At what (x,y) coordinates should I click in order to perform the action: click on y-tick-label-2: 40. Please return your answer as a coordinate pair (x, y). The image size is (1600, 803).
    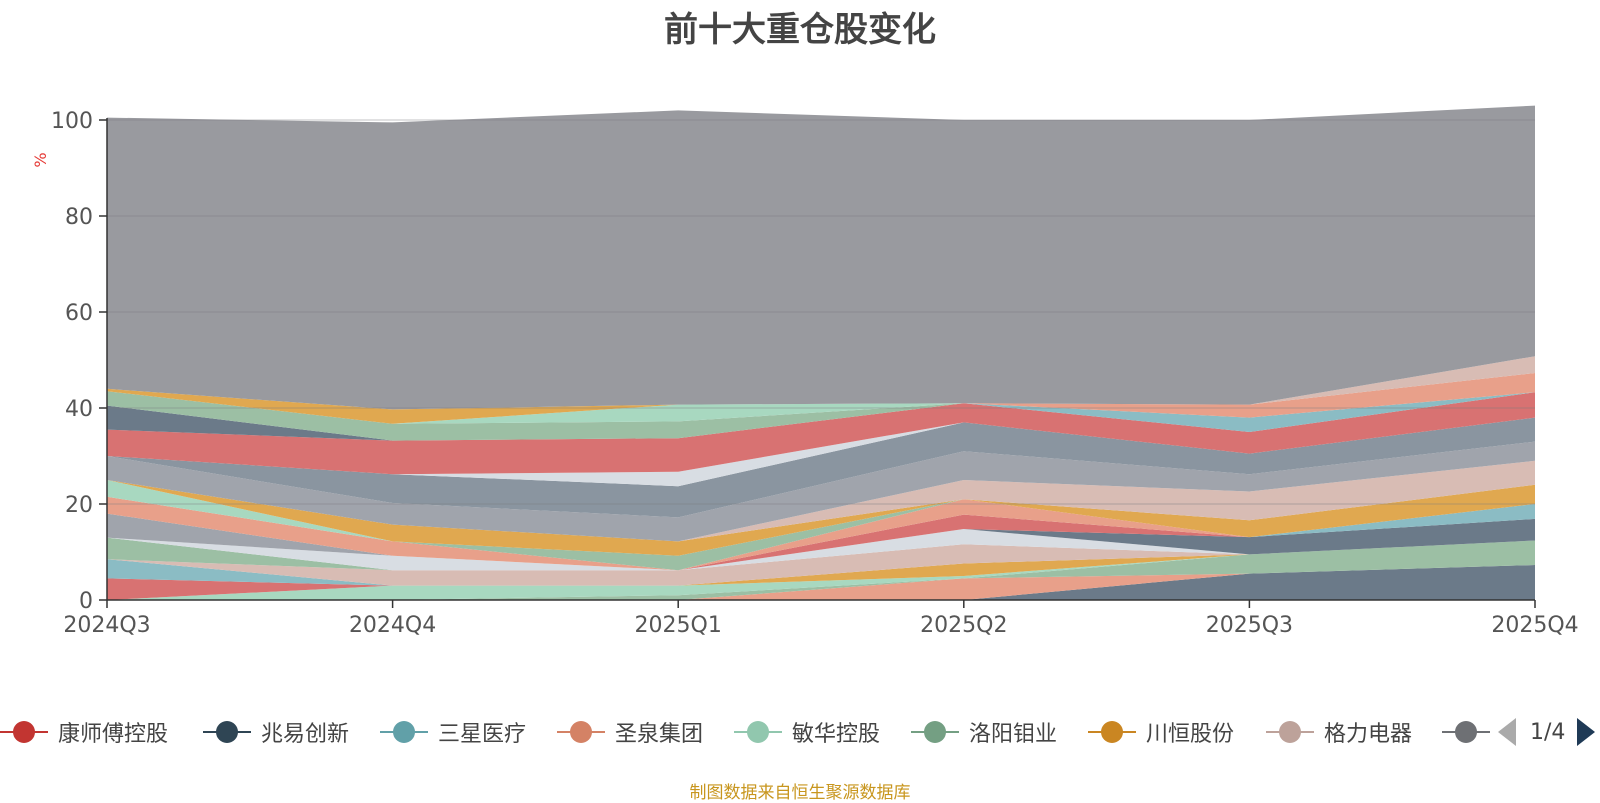
    Looking at the image, I should click on (79, 409).